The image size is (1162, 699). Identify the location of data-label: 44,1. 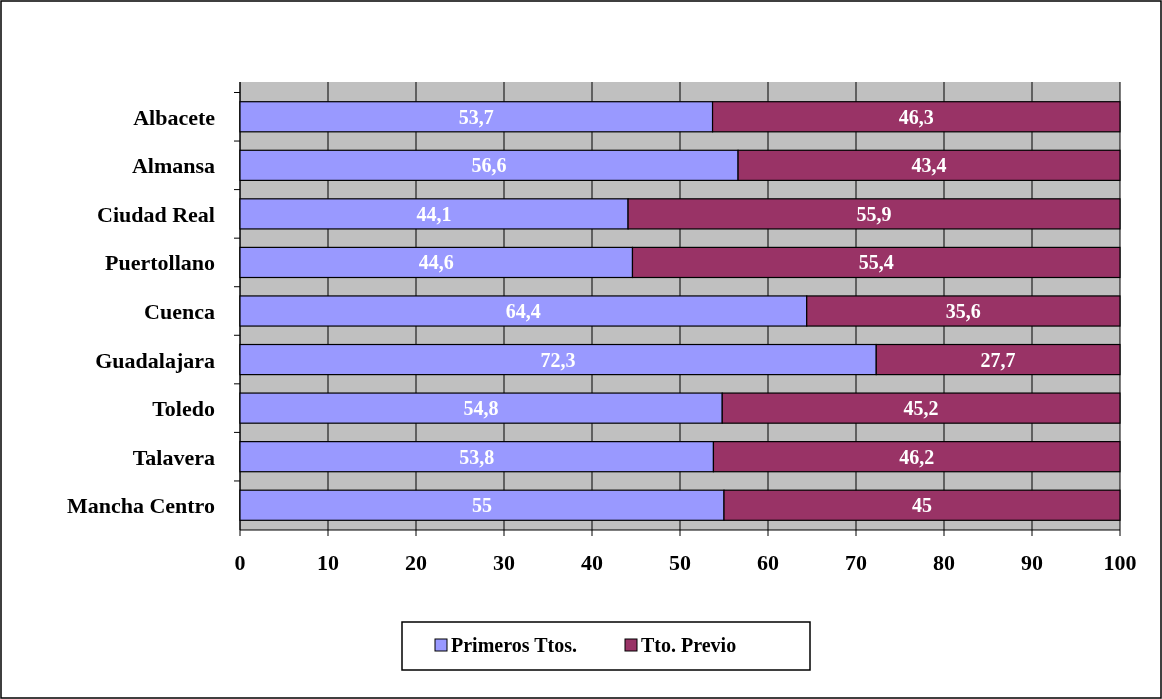
(434, 213).